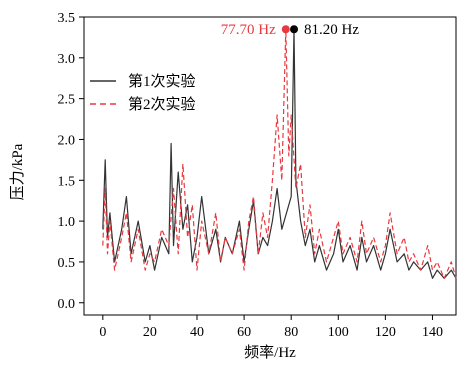  What do you see at coordinates (150, 332) in the screenshot?
I see `x-tick-label: 20` at bounding box center [150, 332].